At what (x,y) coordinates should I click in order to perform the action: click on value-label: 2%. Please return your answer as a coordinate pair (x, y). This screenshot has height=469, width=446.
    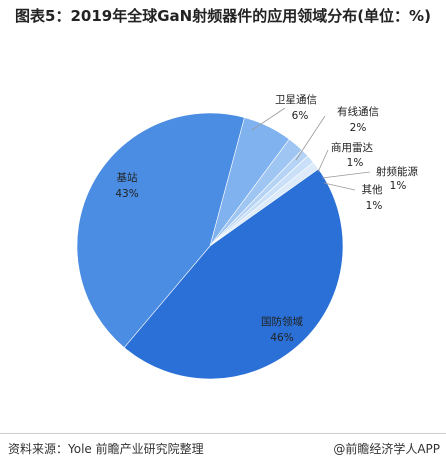
    Looking at the image, I should click on (358, 128).